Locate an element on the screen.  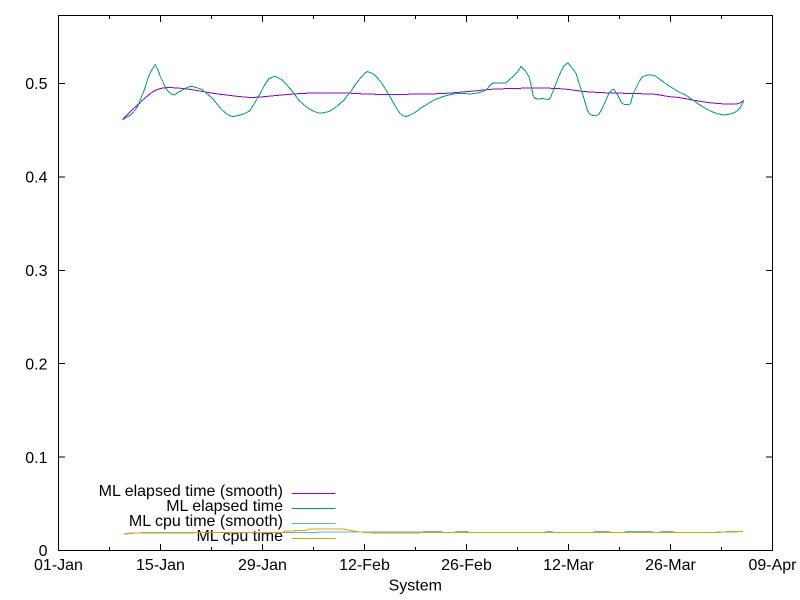
svg-text: System is located at coordinates (415, 585).